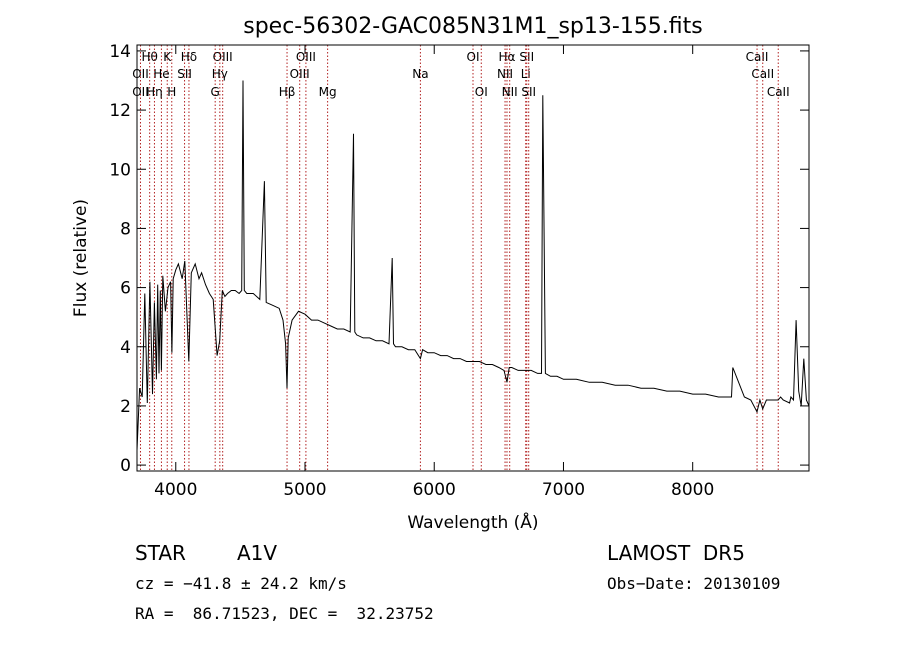  I want to click on x-axis-label: Wavelength (Å), so click(472, 522).